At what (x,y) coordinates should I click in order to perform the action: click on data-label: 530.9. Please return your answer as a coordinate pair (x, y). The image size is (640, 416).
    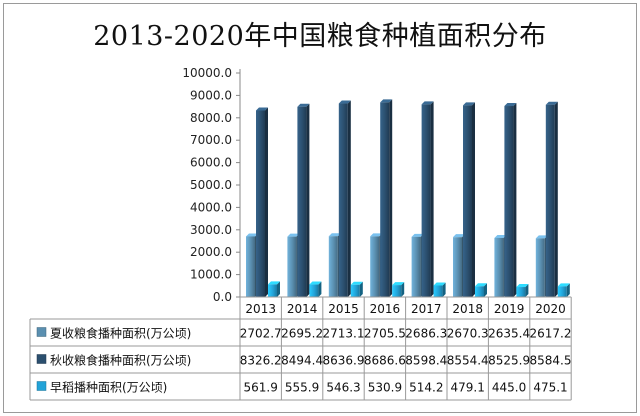
    Looking at the image, I should click on (385, 388).